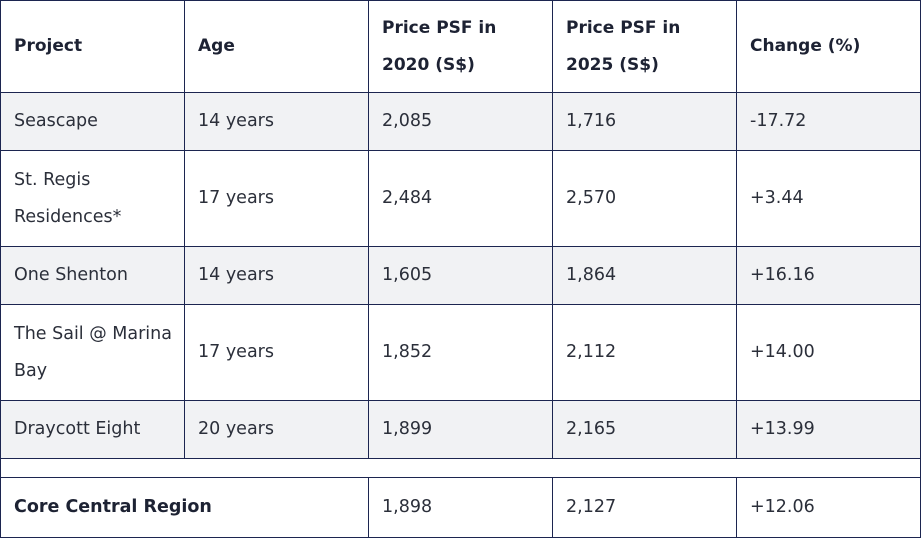 Image resolution: width=921 pixels, height=540 pixels. What do you see at coordinates (92, 121) in the screenshot?
I see `cell-project: Seascape` at bounding box center [92, 121].